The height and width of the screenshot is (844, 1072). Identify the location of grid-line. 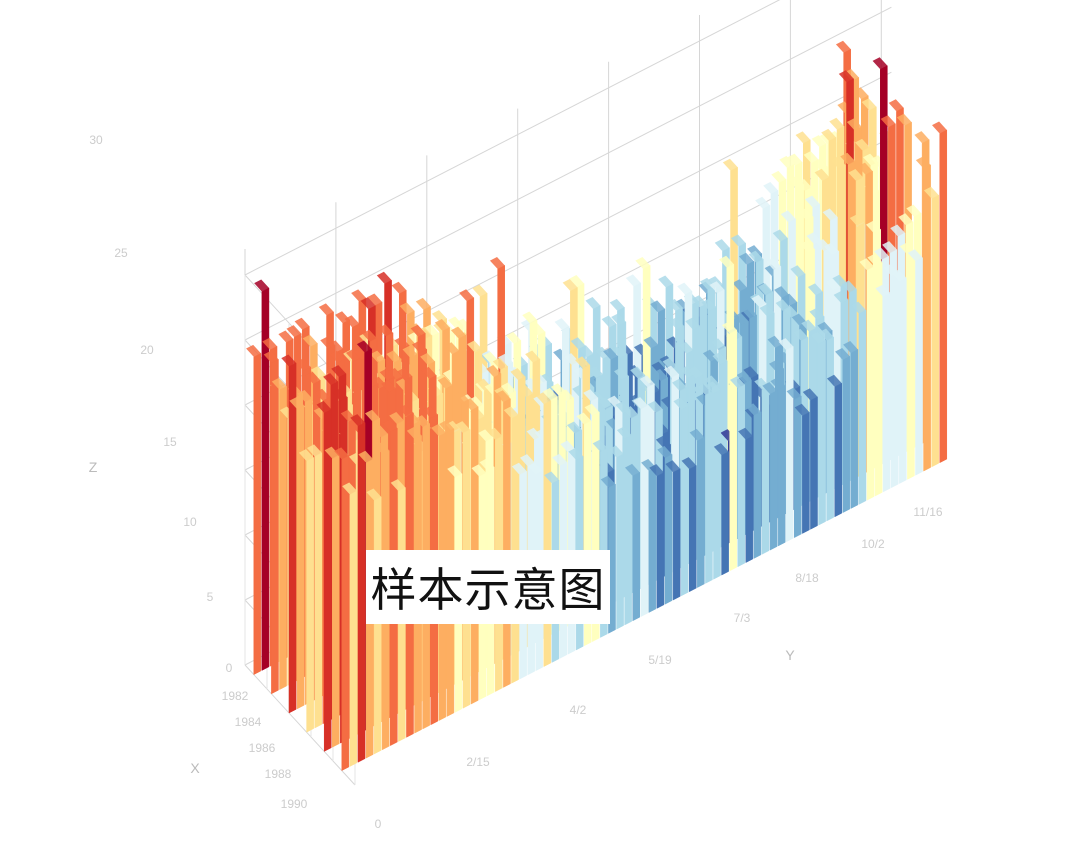
(300, 725).